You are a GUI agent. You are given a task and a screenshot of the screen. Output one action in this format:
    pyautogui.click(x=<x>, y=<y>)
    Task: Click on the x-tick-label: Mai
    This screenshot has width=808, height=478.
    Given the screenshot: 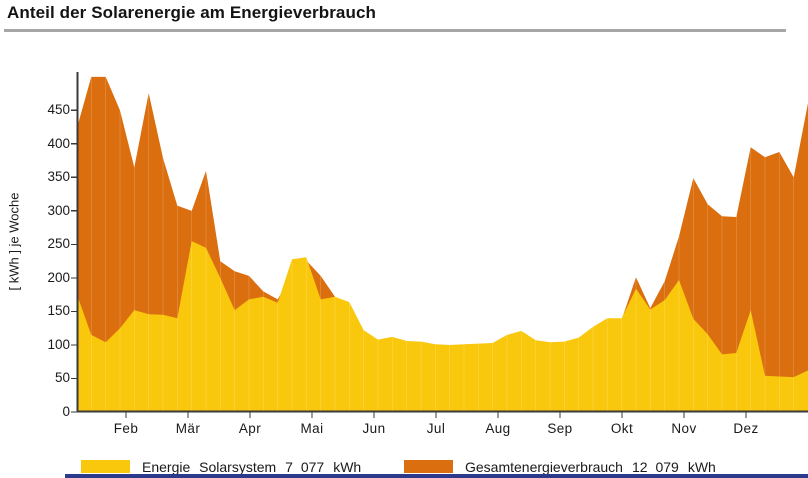 What is the action you would take?
    pyautogui.click(x=312, y=428)
    